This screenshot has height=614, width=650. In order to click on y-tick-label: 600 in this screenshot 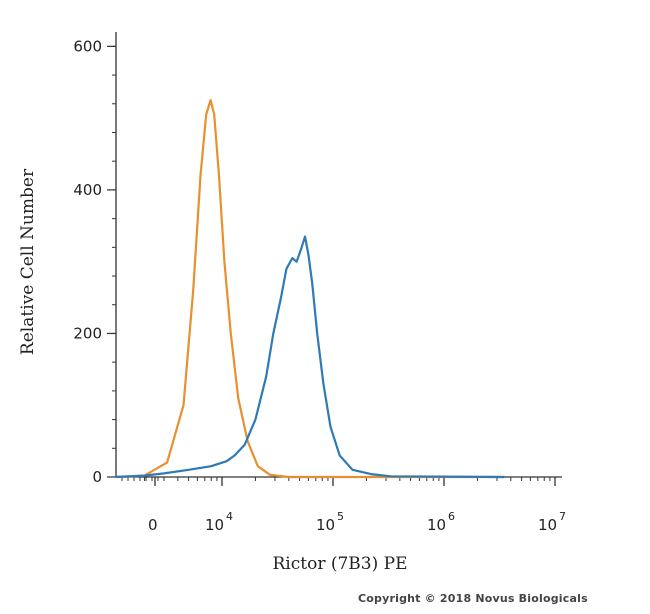, I will do `click(87, 46)`.